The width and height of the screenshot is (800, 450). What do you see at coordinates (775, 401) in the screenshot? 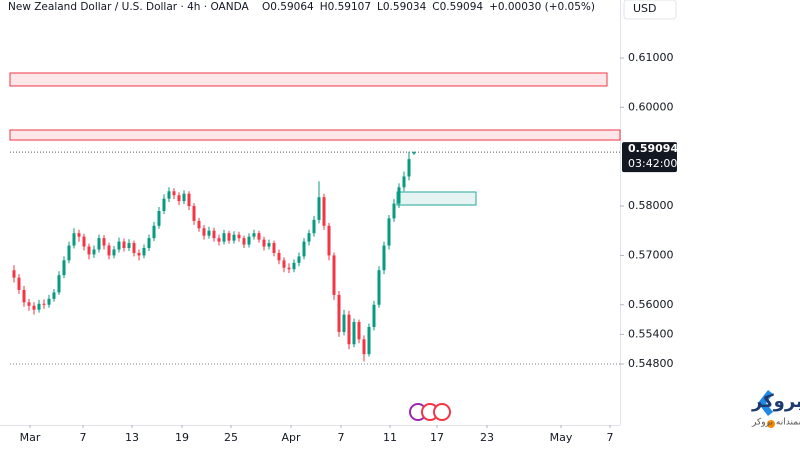
I see `brand-name: کدام بروکر` at bounding box center [775, 401].